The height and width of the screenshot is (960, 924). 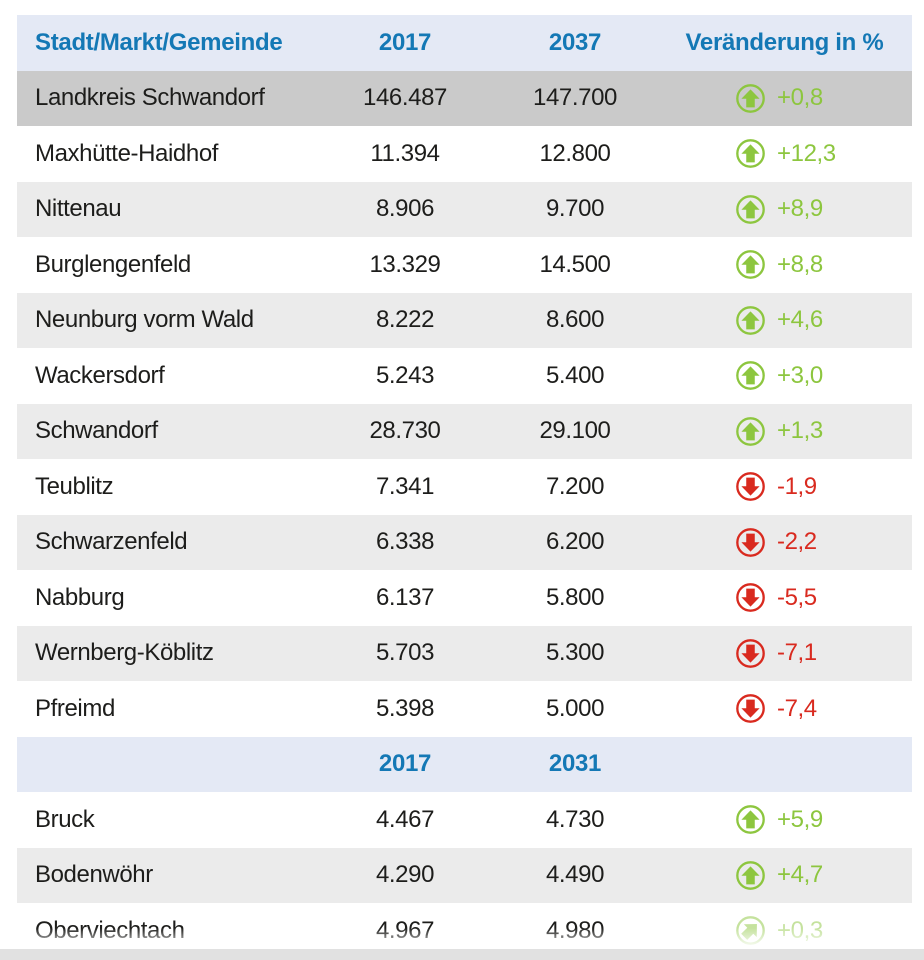 What do you see at coordinates (464, 320) in the screenshot?
I see `table-row: Neunburg vorm Wald 8.222 8.600 +4,6` at bounding box center [464, 320].